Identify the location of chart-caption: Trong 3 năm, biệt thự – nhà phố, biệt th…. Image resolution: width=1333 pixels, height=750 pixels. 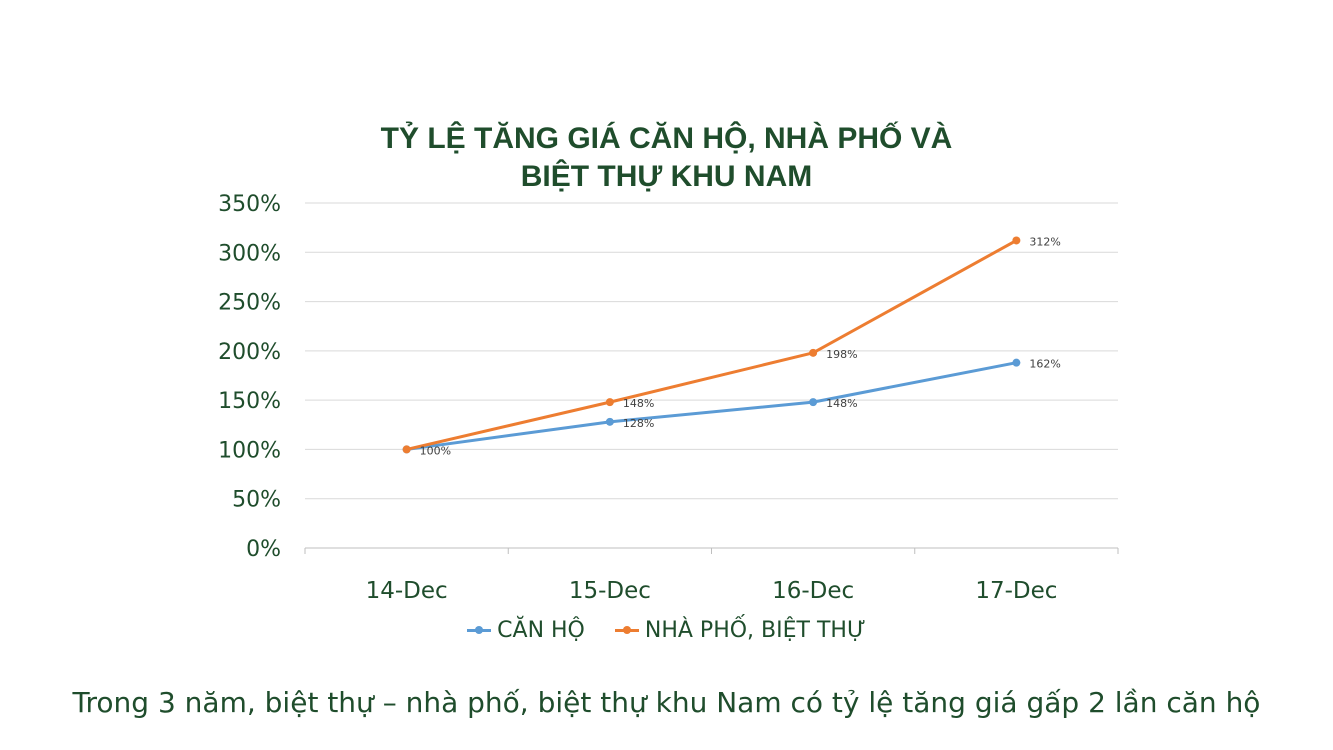
(666, 702).